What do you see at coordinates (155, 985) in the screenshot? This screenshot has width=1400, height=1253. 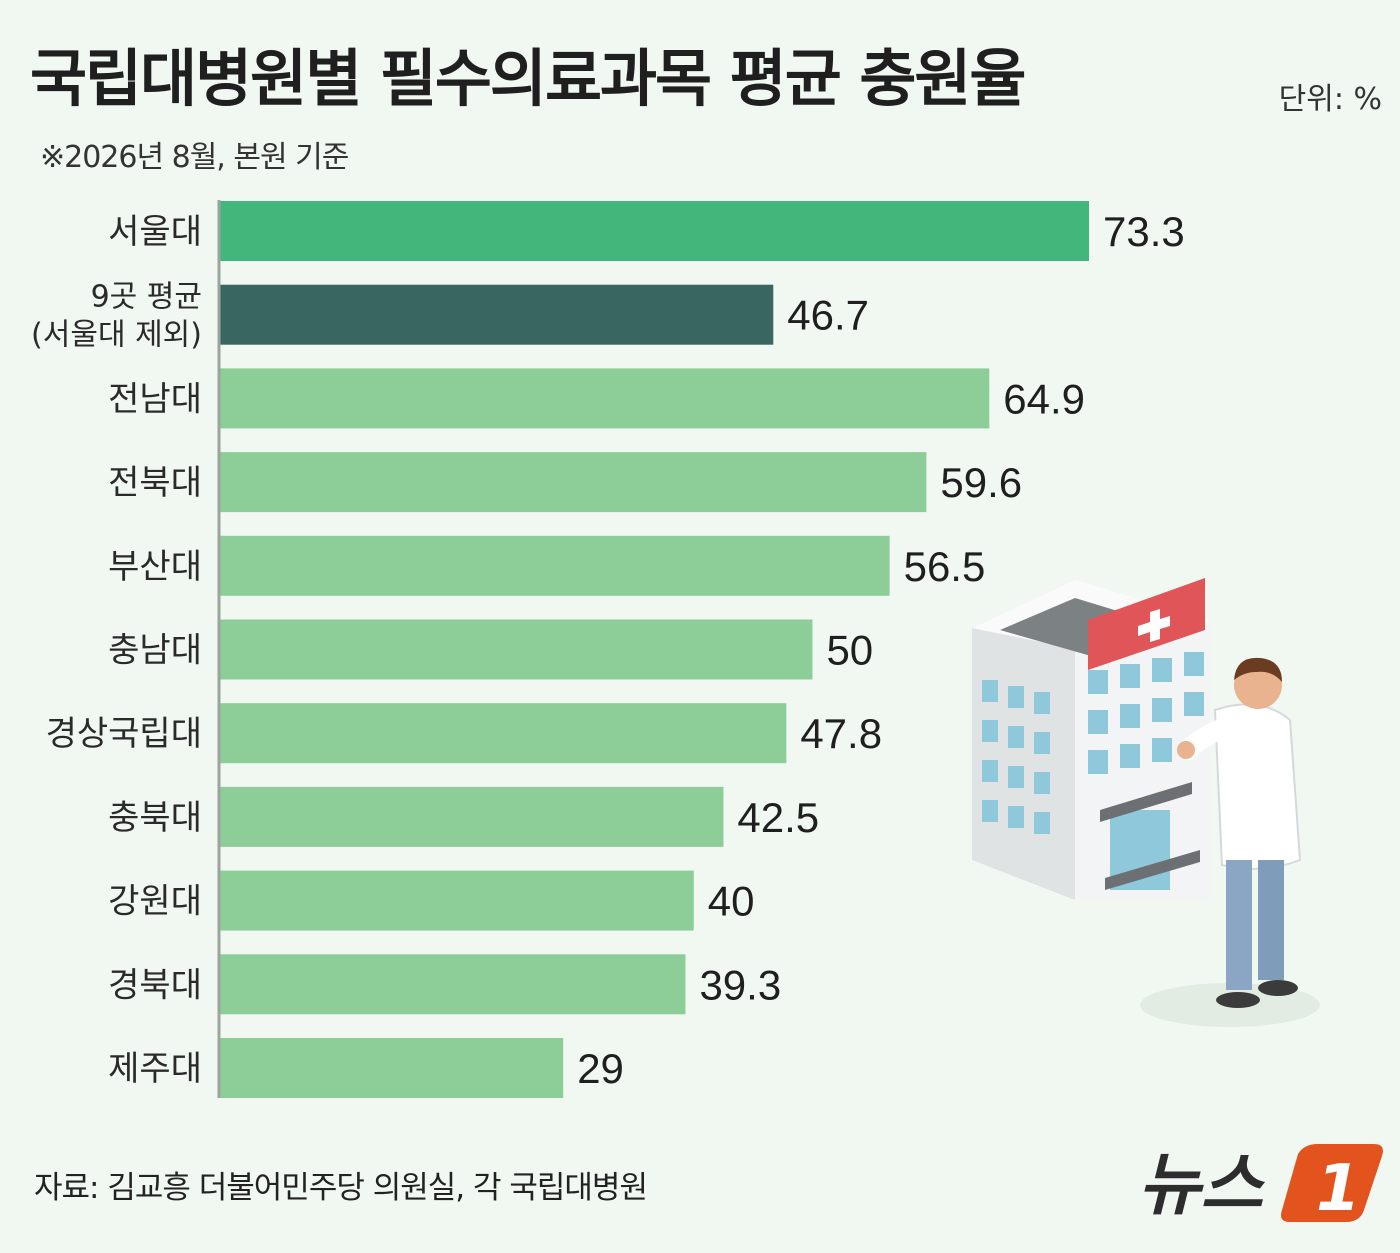 I see `category-label: 경북대` at bounding box center [155, 985].